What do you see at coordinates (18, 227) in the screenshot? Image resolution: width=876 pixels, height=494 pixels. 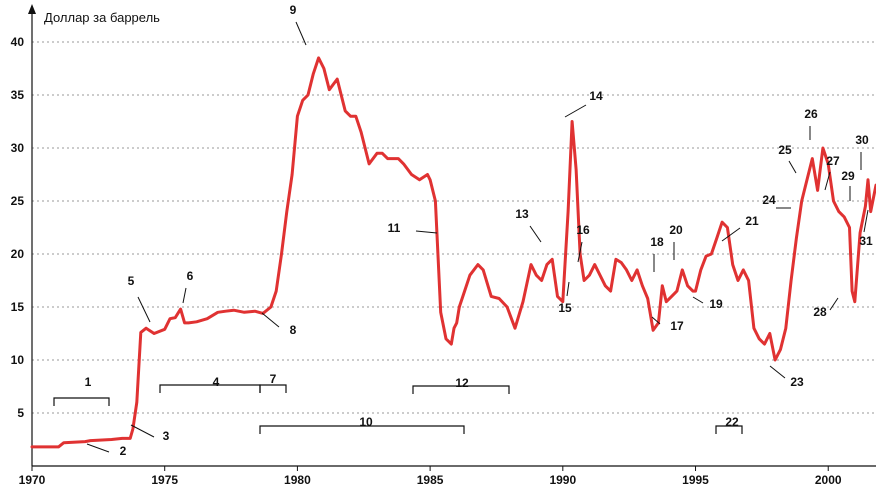 I see `y-tick-labels: 5 10 15 20 25 30 35 40` at bounding box center [18, 227].